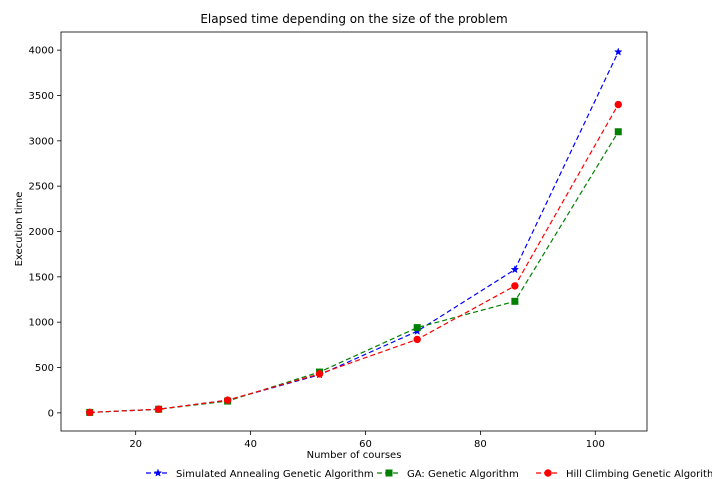 The image size is (712, 479). Describe the element at coordinates (135, 444) in the screenshot. I see `x-tick-label: 20` at that location.